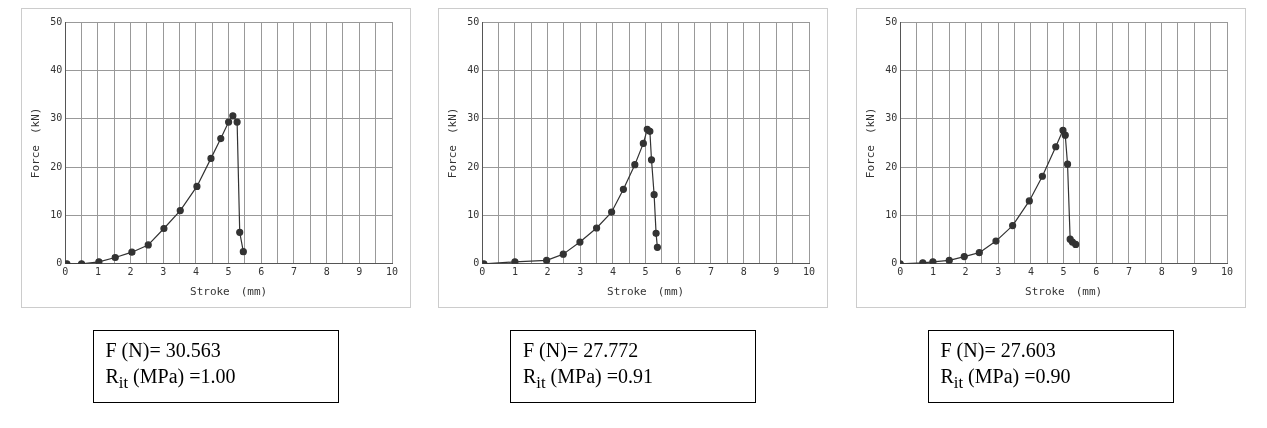 The height and width of the screenshot is (428, 1267). I want to click on text: F (N)= 30.563, so click(163, 350).